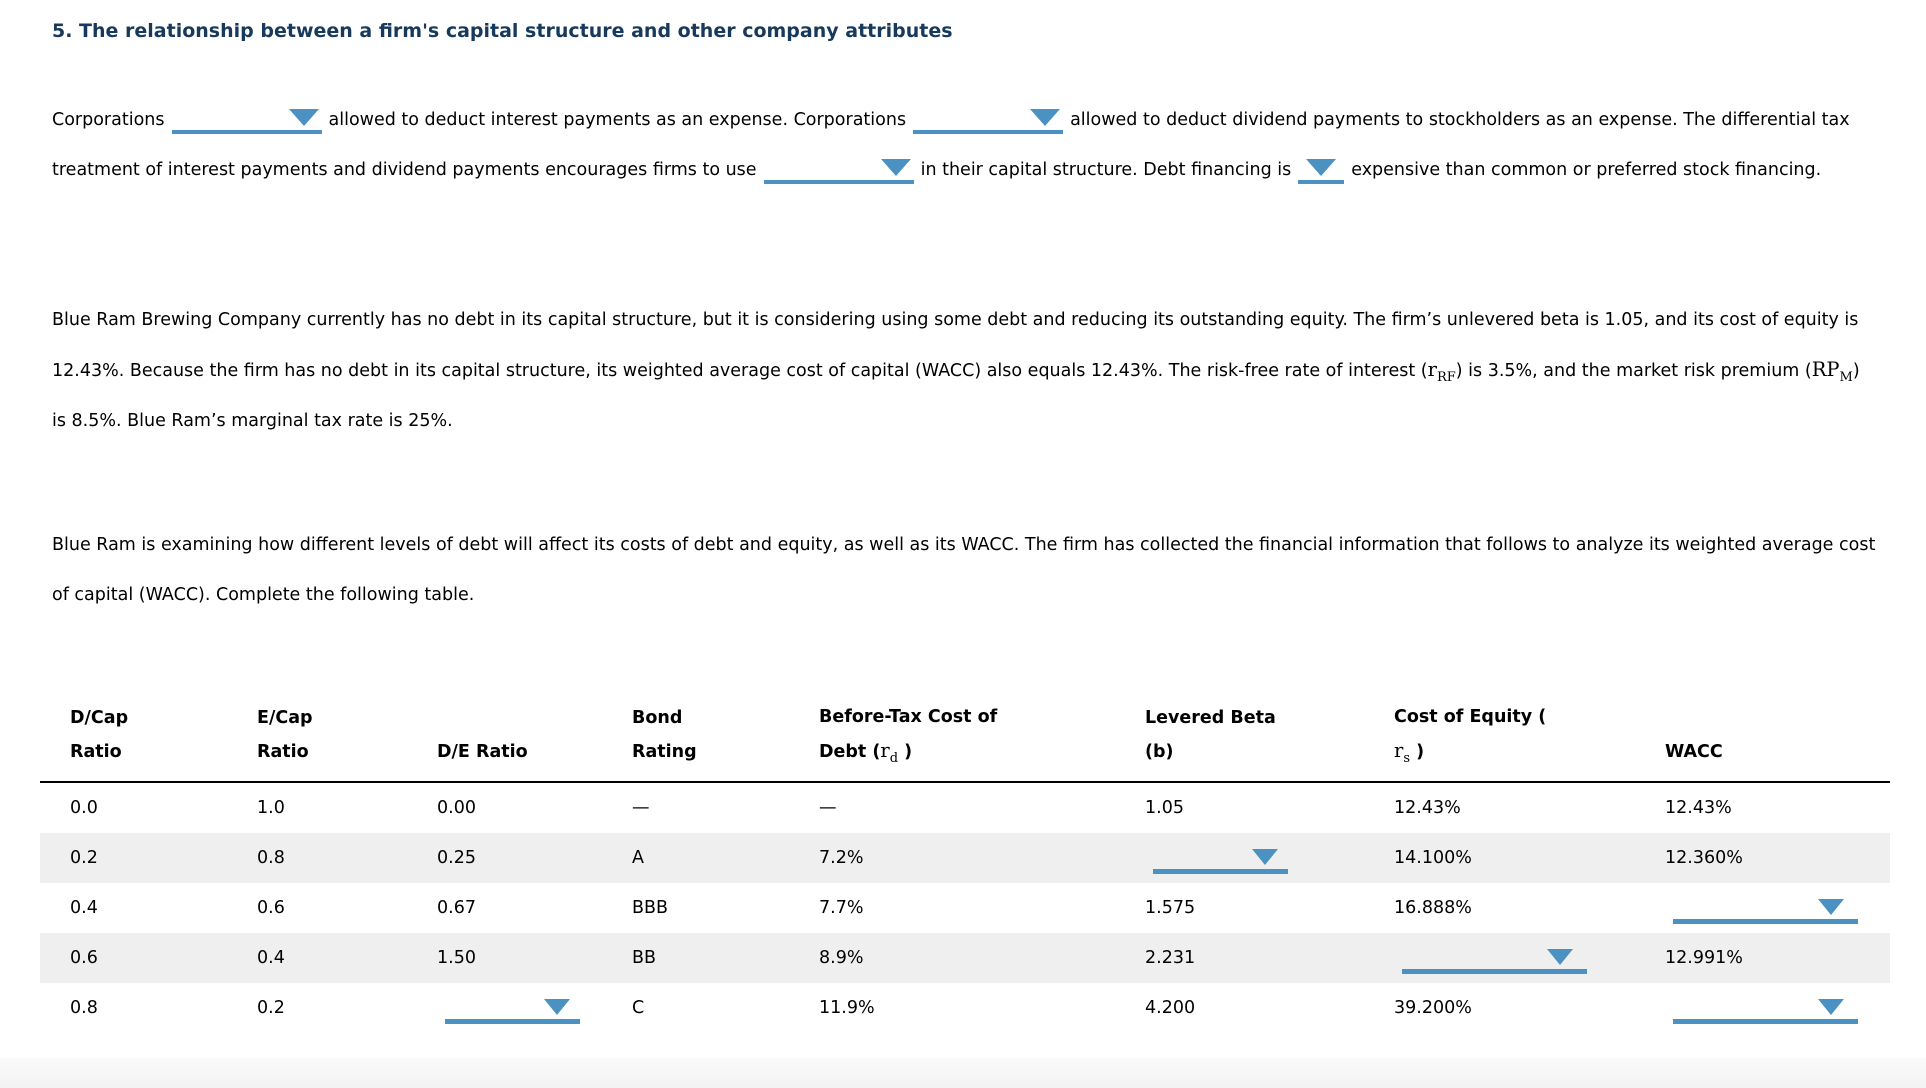 The width and height of the screenshot is (1926, 1088). Describe the element at coordinates (456, 958) in the screenshot. I see `cell-de: 1.50` at that location.